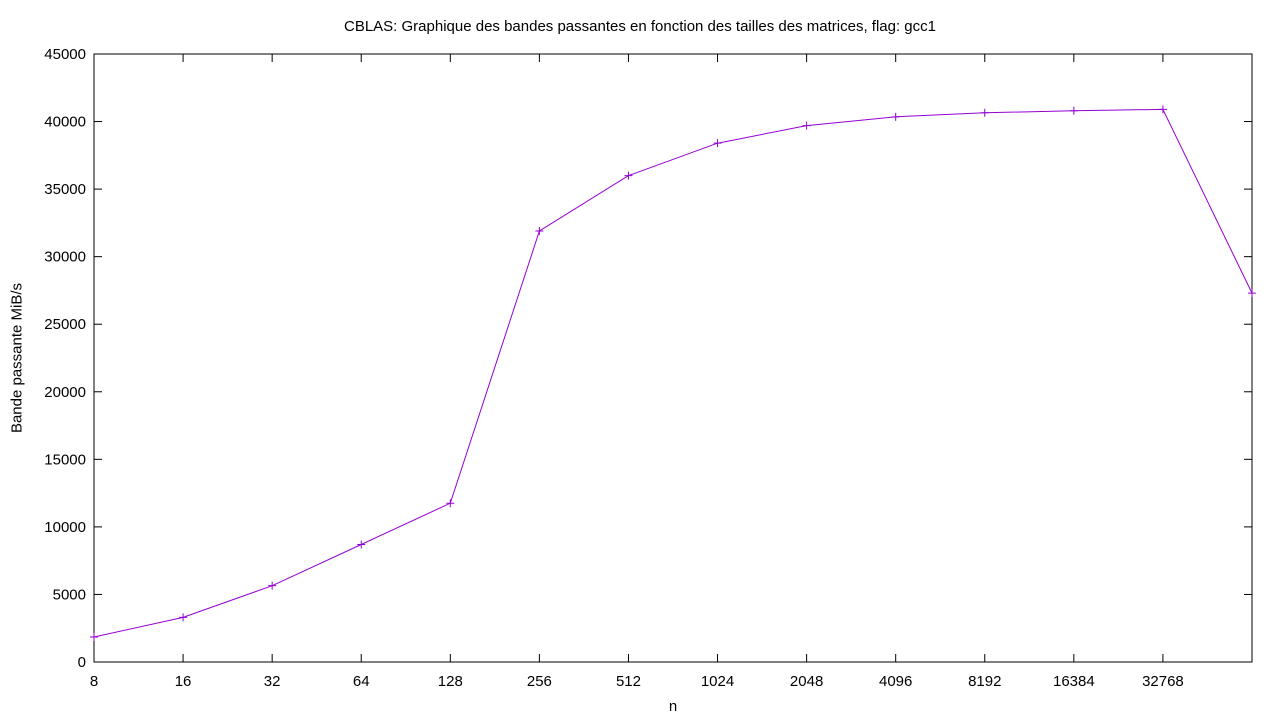 This screenshot has width=1280, height=720. Describe the element at coordinates (65, 189) in the screenshot. I see `y-tick-label: 35000` at that location.